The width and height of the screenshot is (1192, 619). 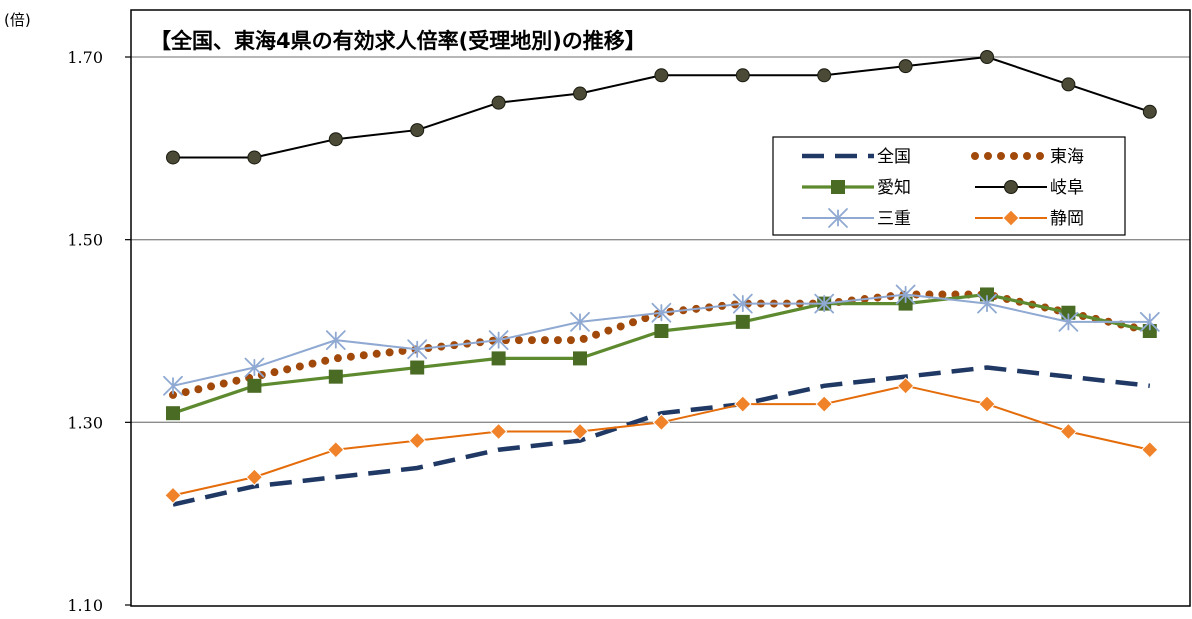 I want to click on y-tick-label: 1.50, so click(x=85, y=240).